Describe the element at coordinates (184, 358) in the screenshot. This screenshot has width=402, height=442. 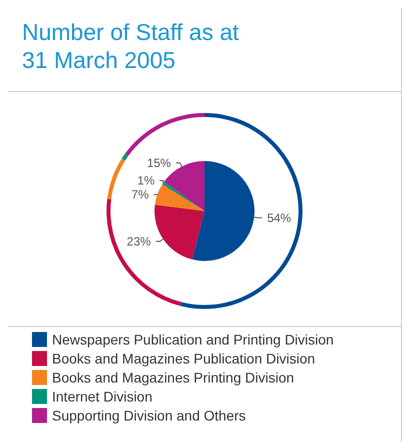
I see `legend-label: Books and Magazines Publication Division` at that location.